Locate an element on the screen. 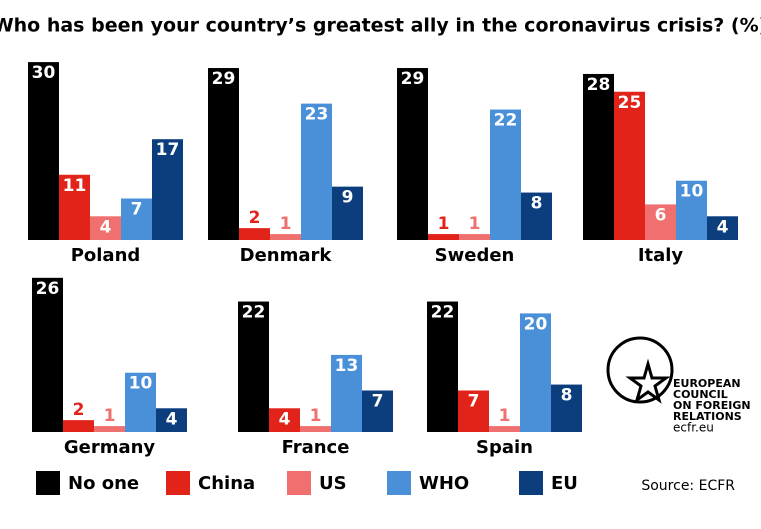 Image resolution: width=761 pixels, height=529 pixels. logo-circle is located at coordinates (640, 370).